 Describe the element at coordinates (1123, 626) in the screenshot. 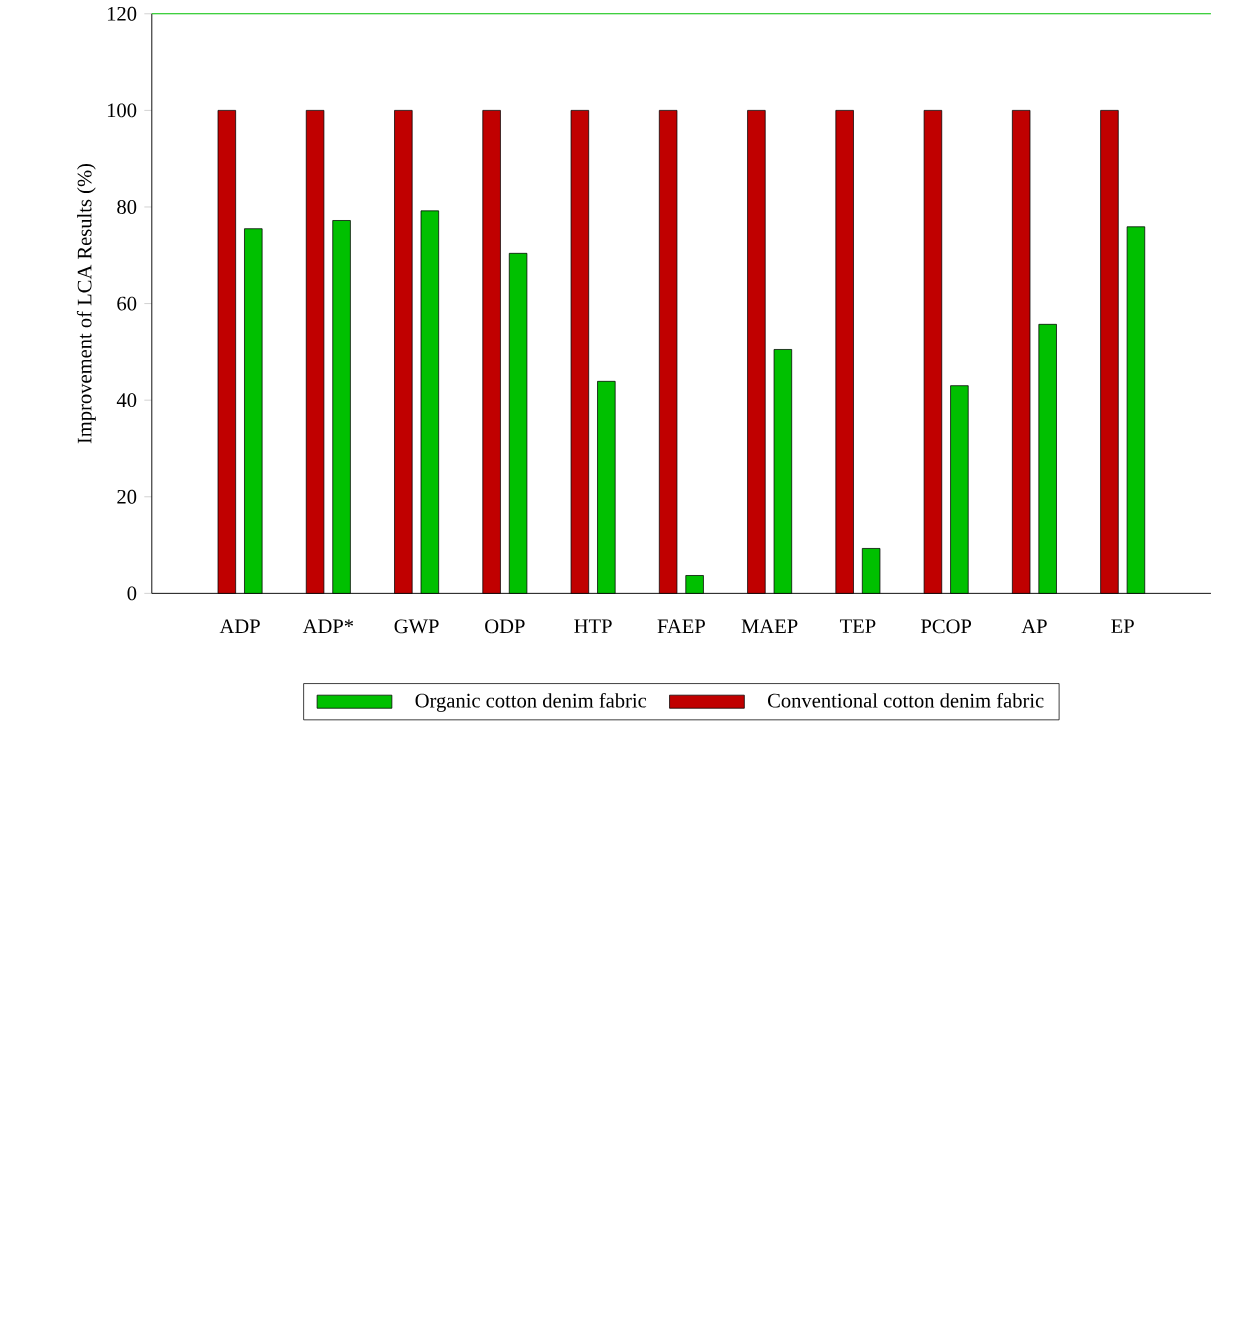

I see `x-tick-label: EP` at that location.